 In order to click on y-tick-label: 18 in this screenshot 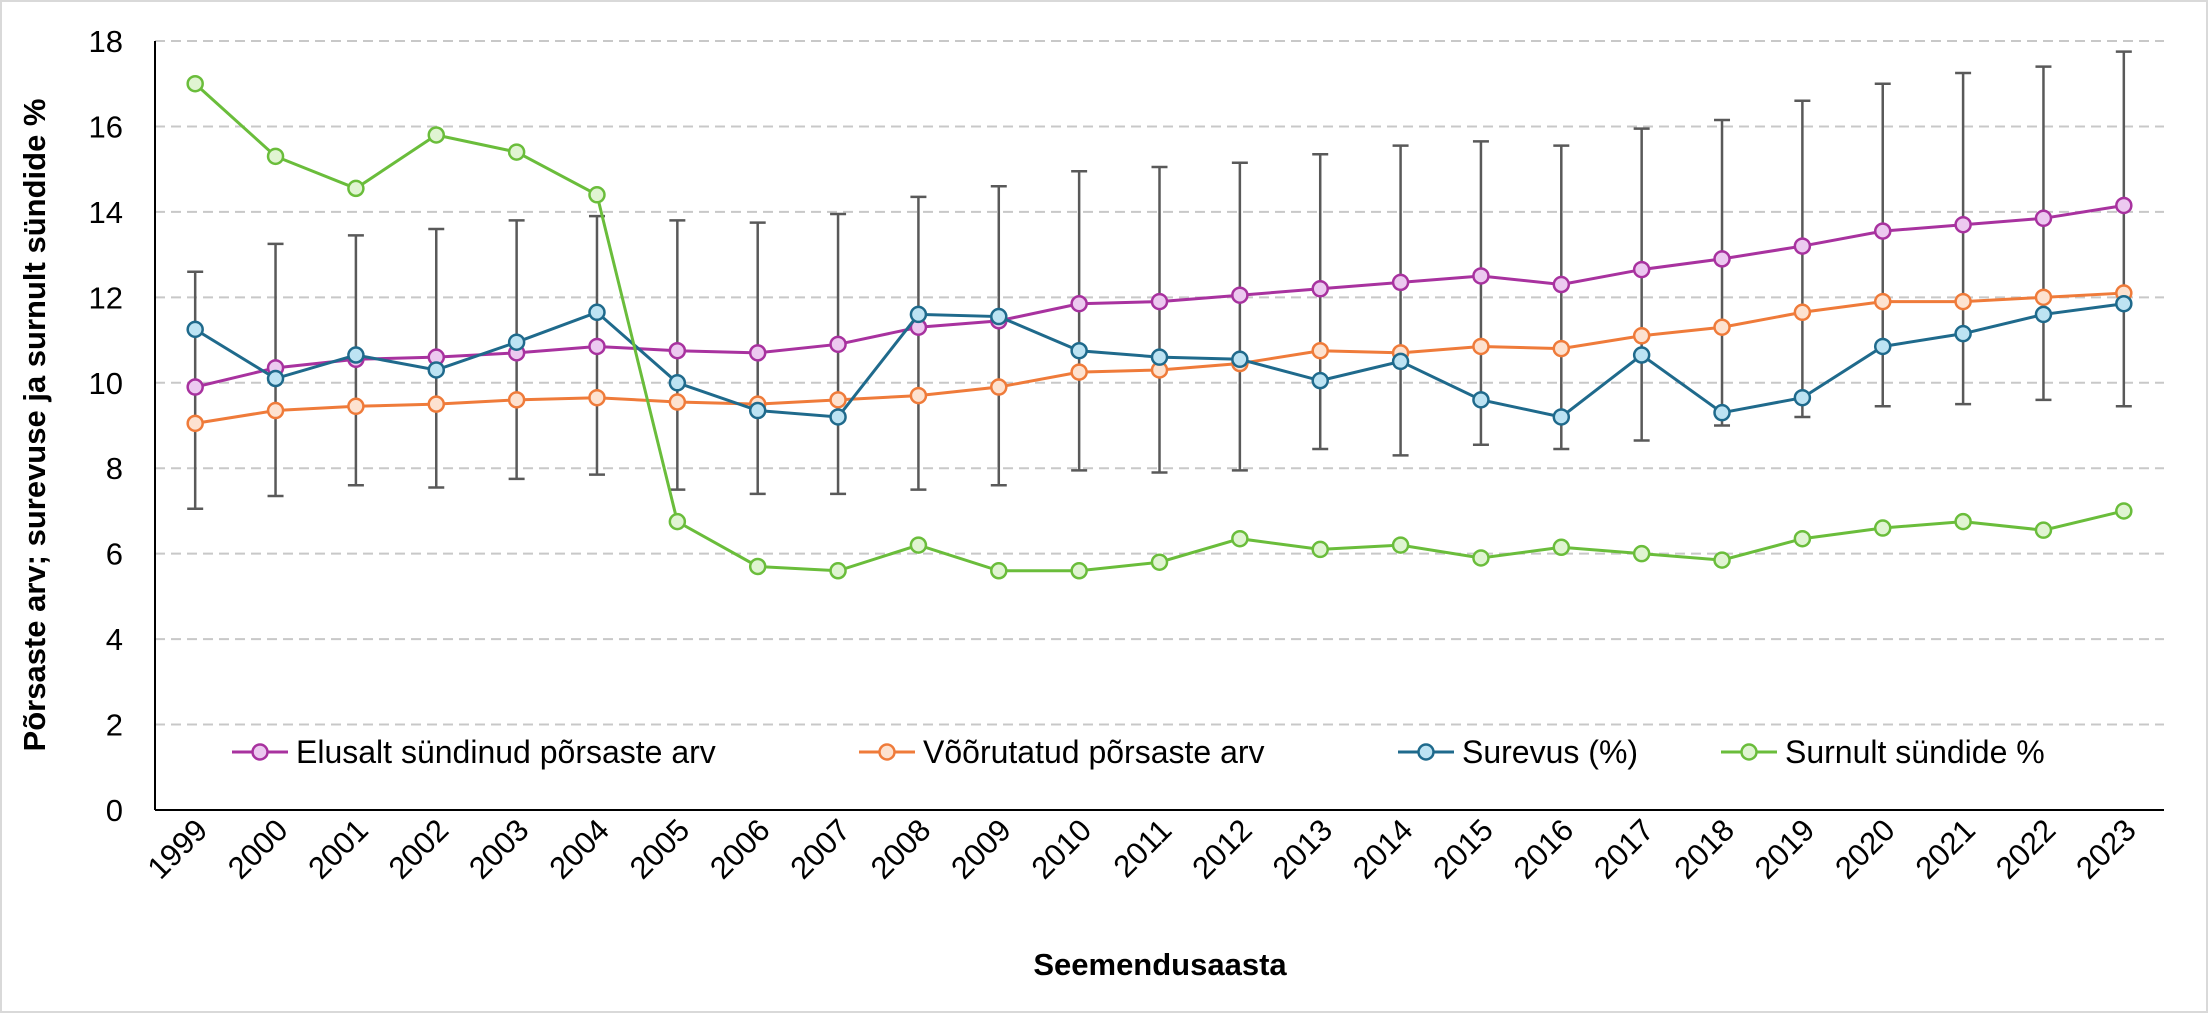, I will do `click(106, 41)`.